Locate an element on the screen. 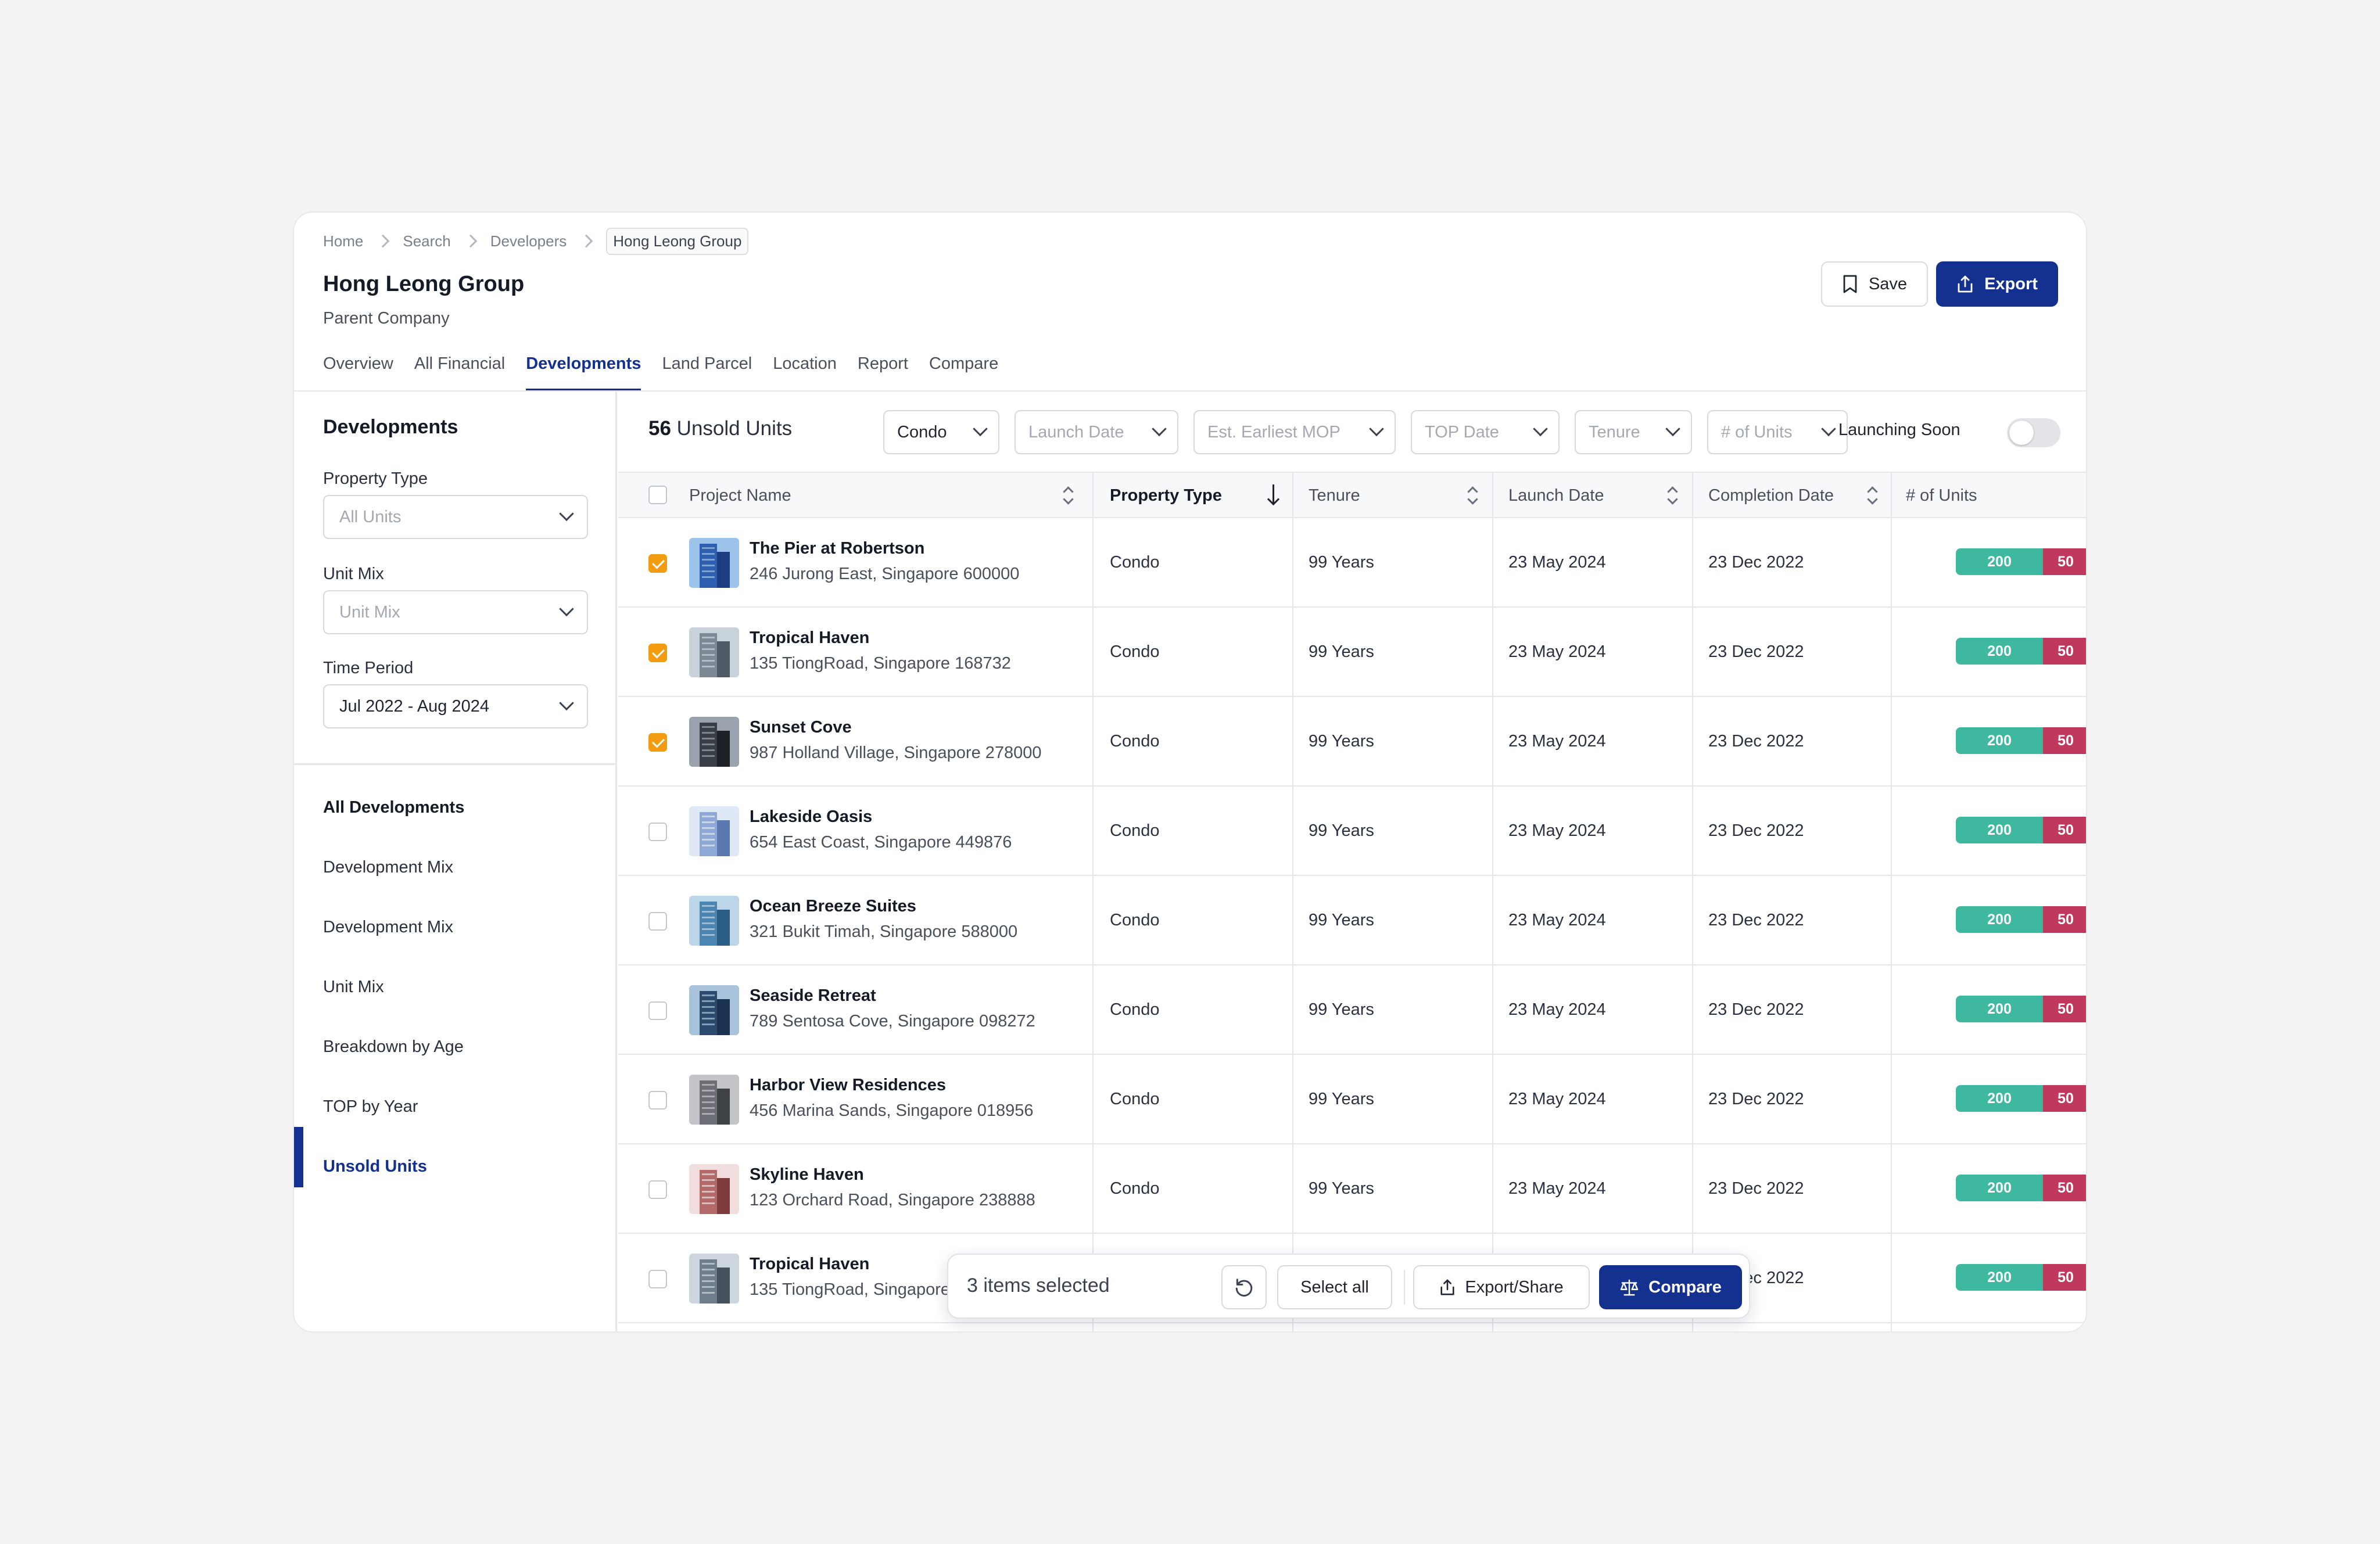  compare-button: Compare is located at coordinates (1671, 1287).